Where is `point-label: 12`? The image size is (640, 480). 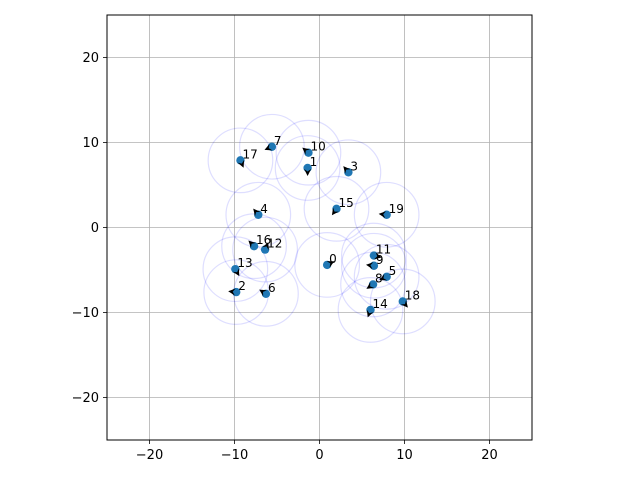 point-label: 12 is located at coordinates (274, 244).